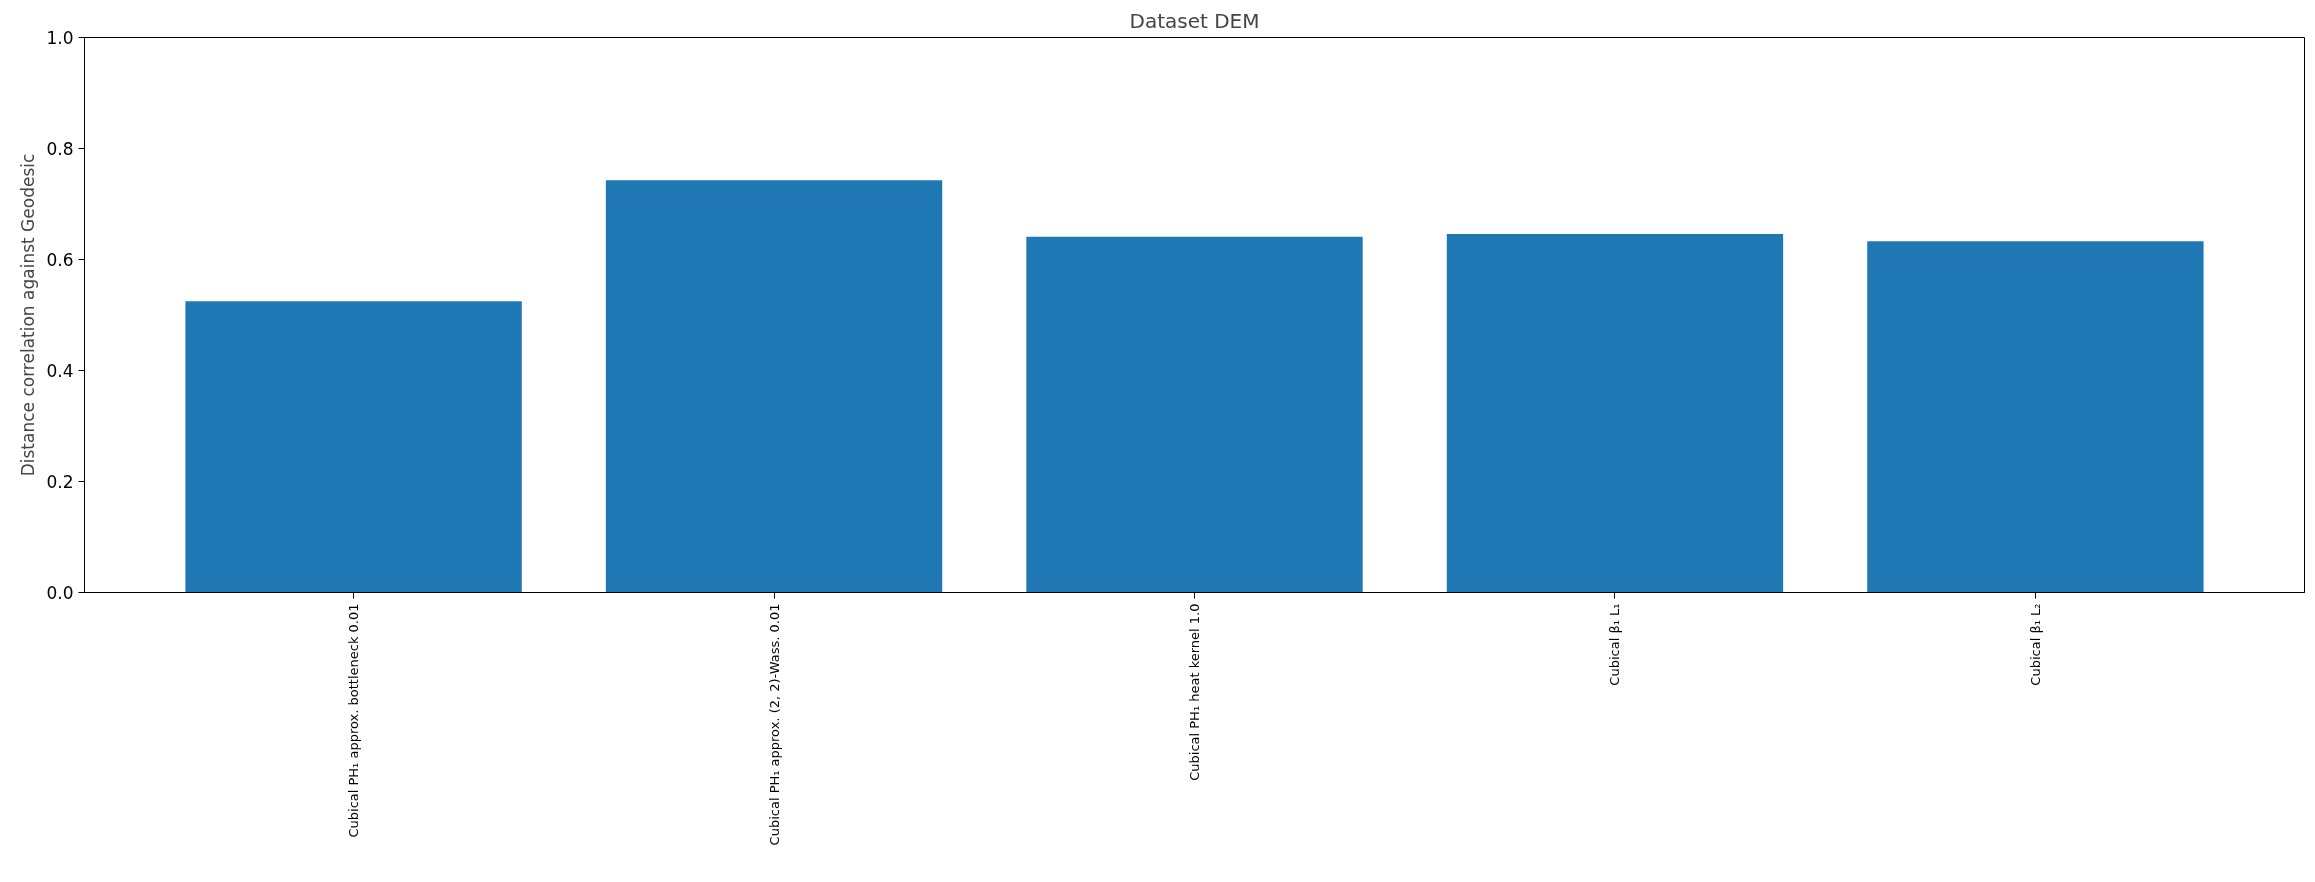  What do you see at coordinates (774, 724) in the screenshot?
I see `x-tick-label: Cubical PH₁ approx. (2, 2)-Wass. 0.01` at bounding box center [774, 724].